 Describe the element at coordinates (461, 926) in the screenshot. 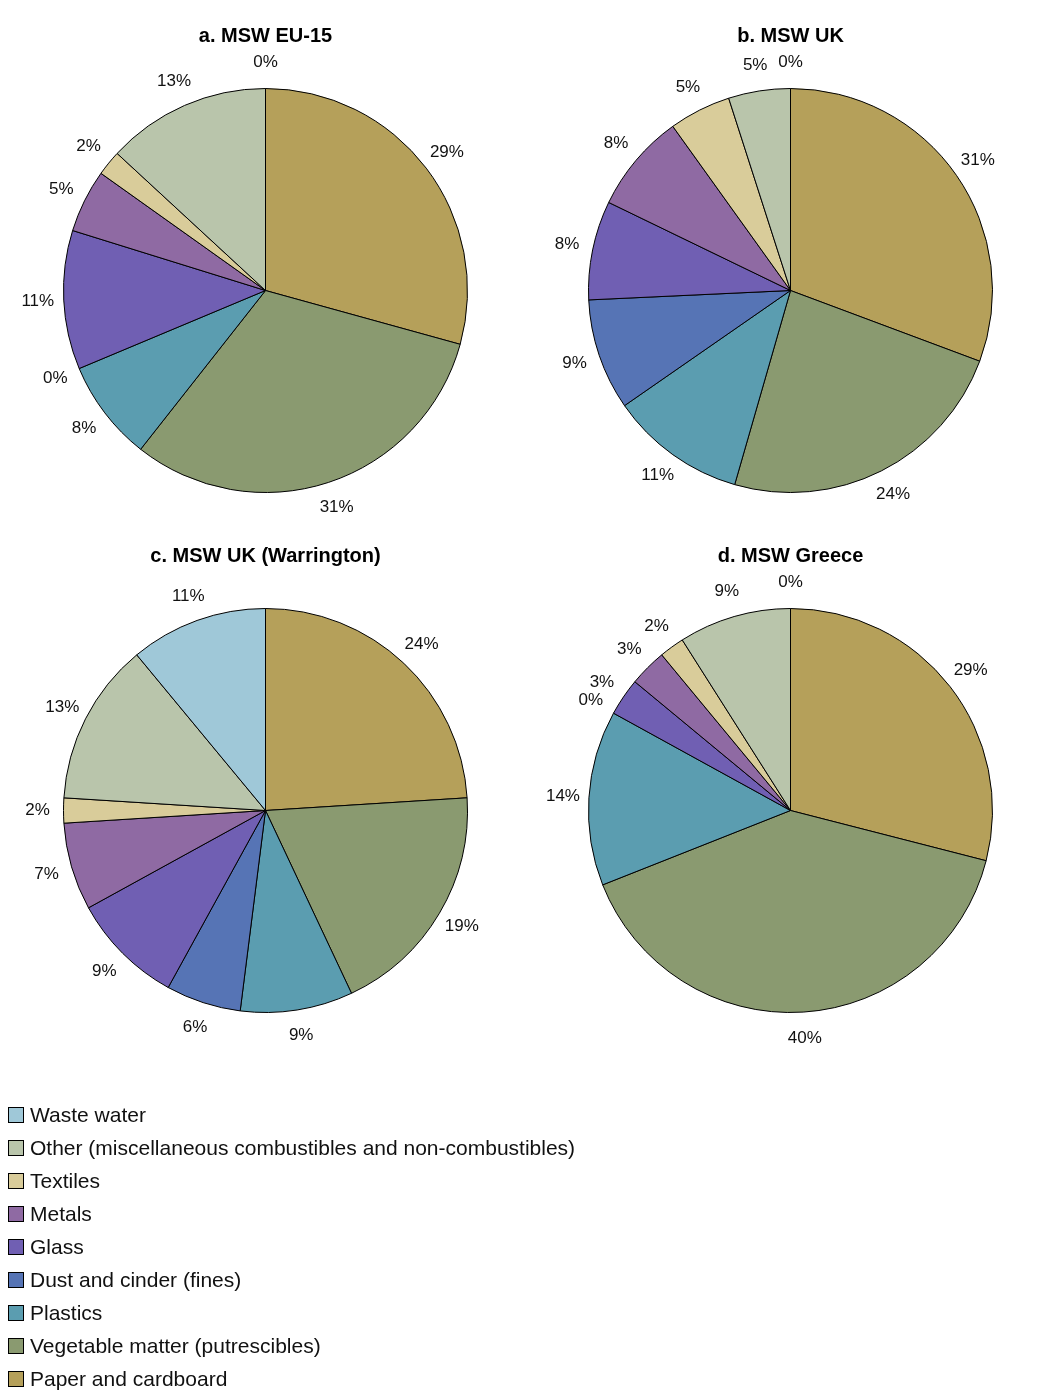

I see `data-label: 19%` at that location.